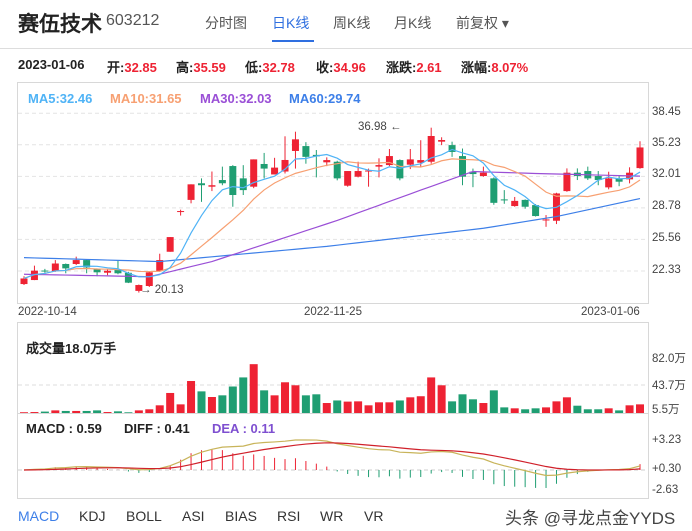  I want to click on open-value: 32.85, so click(140, 67).